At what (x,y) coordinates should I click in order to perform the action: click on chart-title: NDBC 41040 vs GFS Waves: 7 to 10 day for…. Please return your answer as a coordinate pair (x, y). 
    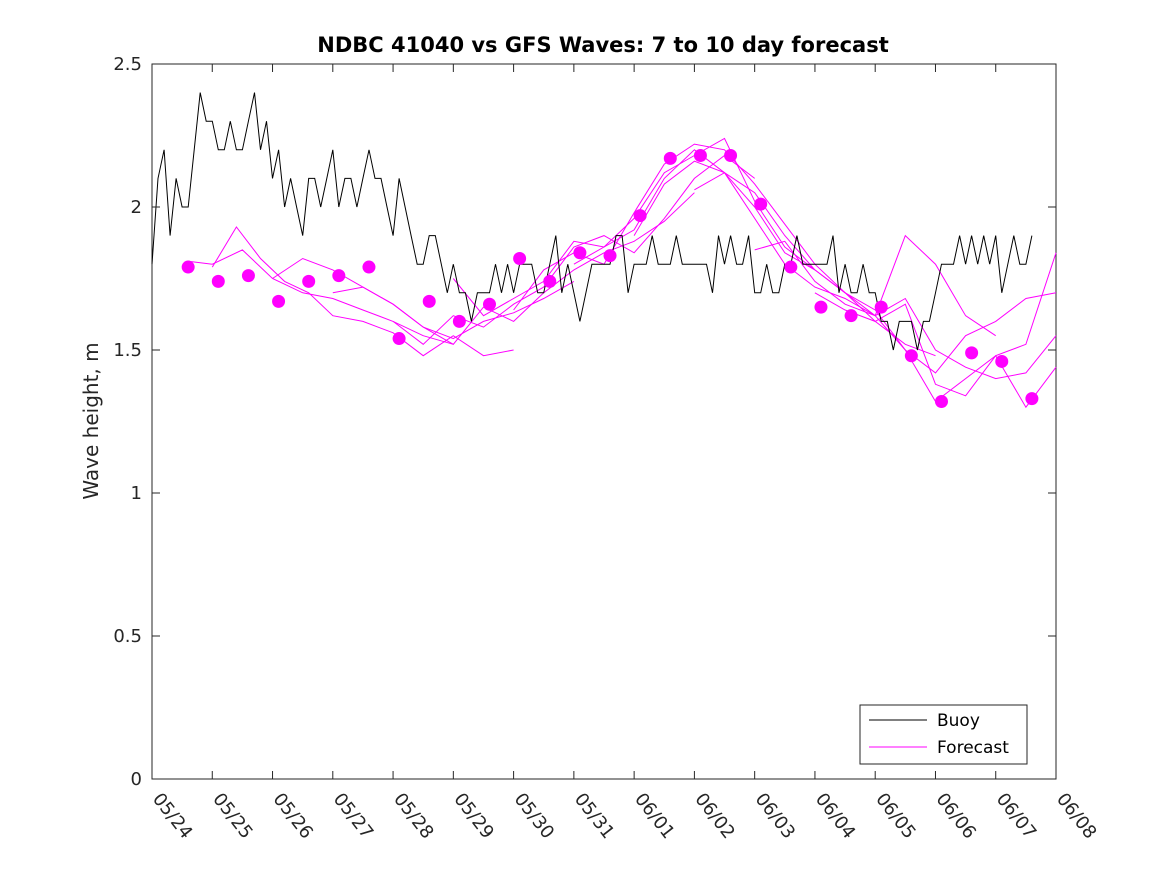
    Looking at the image, I should click on (602, 45).